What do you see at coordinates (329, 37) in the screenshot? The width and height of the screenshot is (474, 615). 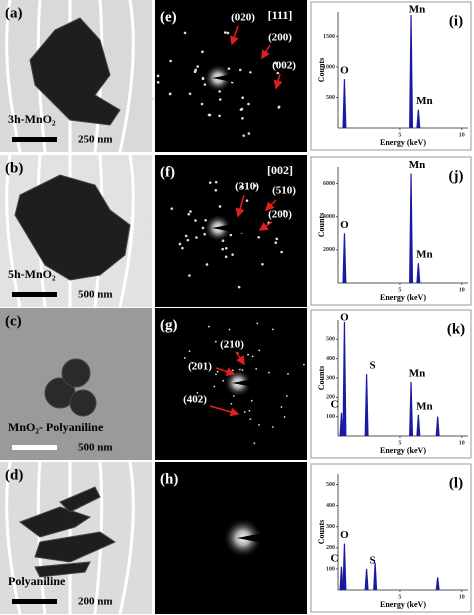 I see `y-tick-label: 1500` at bounding box center [329, 37].